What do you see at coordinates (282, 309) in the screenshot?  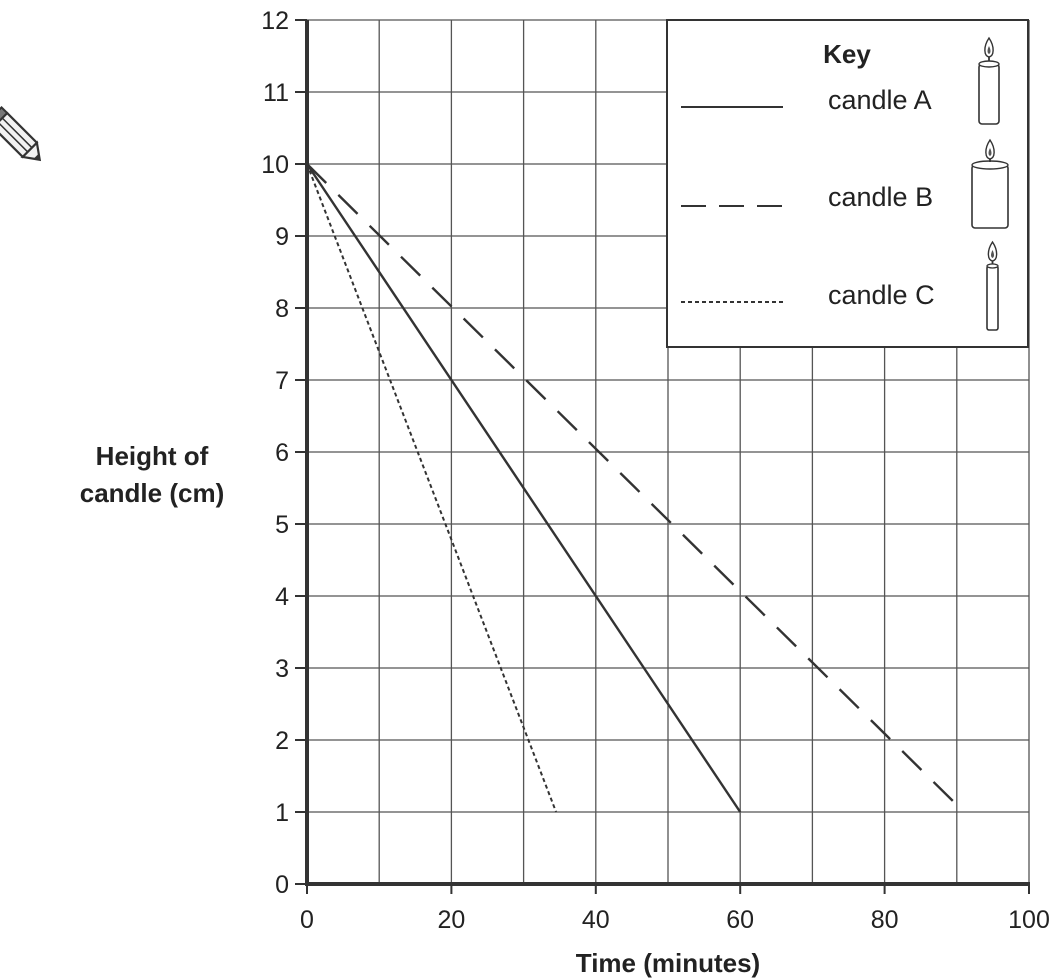 I see `y-tick-label: 8` at bounding box center [282, 309].